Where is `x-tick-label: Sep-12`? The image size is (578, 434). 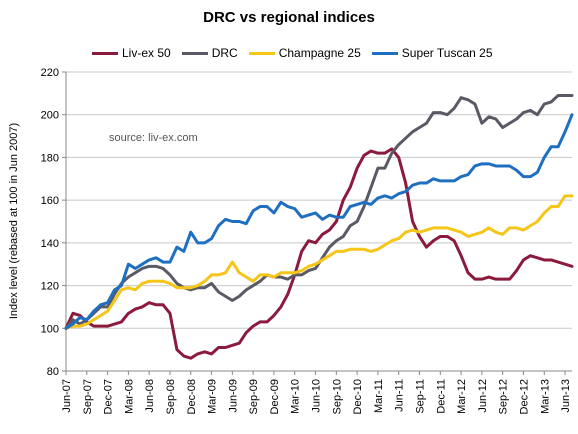 x-tick-label: Sep-12 is located at coordinates (504, 396).